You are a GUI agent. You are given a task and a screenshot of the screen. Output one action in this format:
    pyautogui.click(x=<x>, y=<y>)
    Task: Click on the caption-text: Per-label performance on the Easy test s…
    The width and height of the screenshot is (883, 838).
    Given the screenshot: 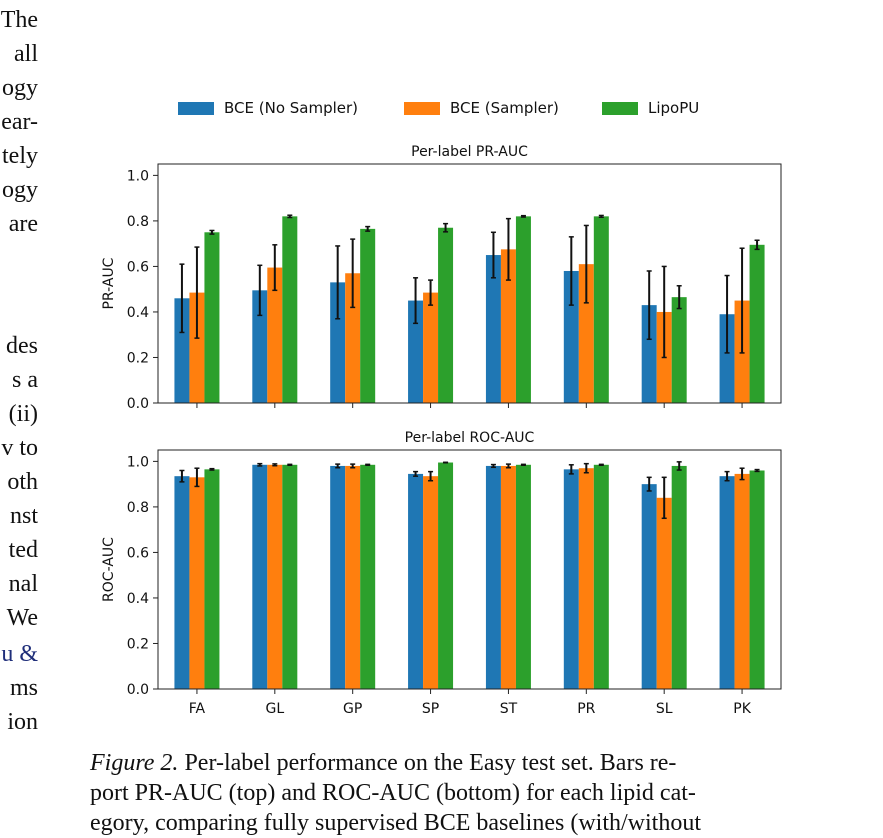 What is the action you would take?
    pyautogui.click(x=430, y=763)
    